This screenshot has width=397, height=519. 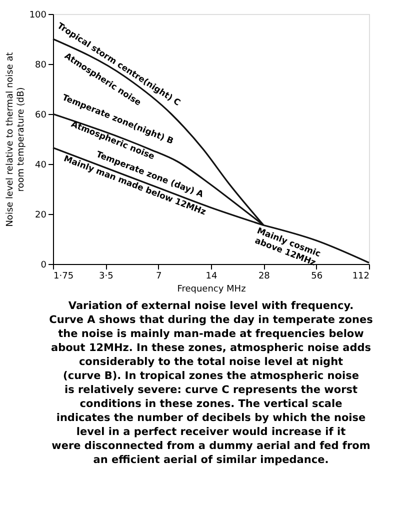 What do you see at coordinates (38, 15) in the screenshot?
I see `y-tick-label: 100` at bounding box center [38, 15].